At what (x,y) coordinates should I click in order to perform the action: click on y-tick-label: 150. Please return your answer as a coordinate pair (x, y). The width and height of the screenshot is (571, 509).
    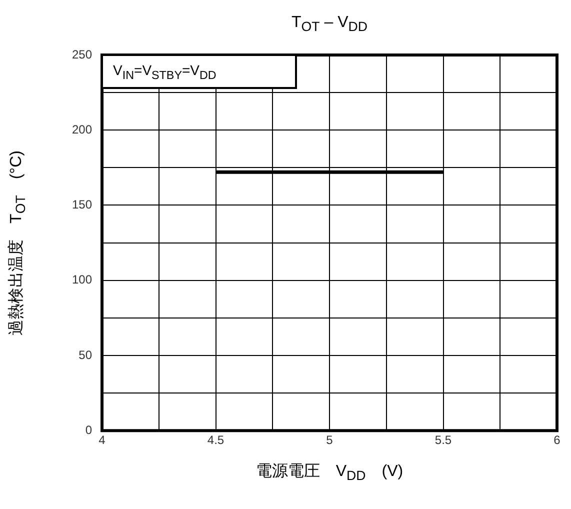
    Looking at the image, I should click on (82, 205).